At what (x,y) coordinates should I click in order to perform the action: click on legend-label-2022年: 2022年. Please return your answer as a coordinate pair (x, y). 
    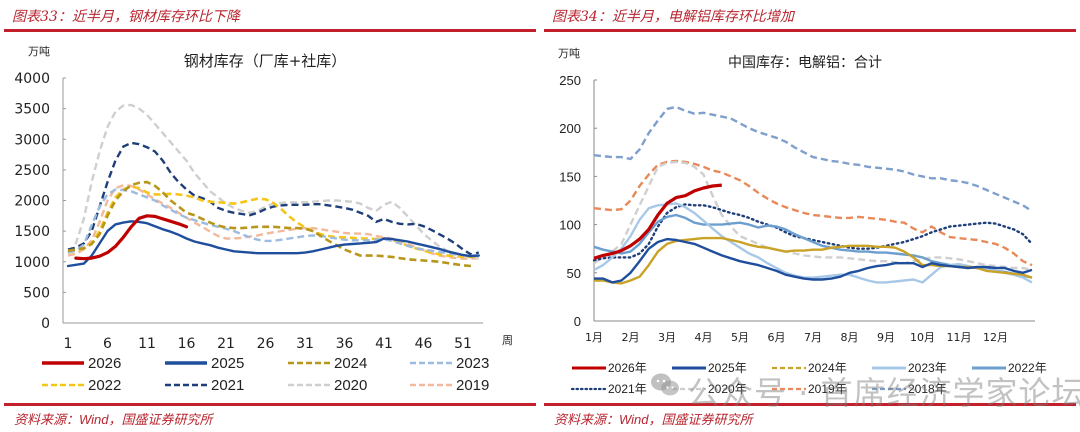
    Looking at the image, I should click on (1027, 368).